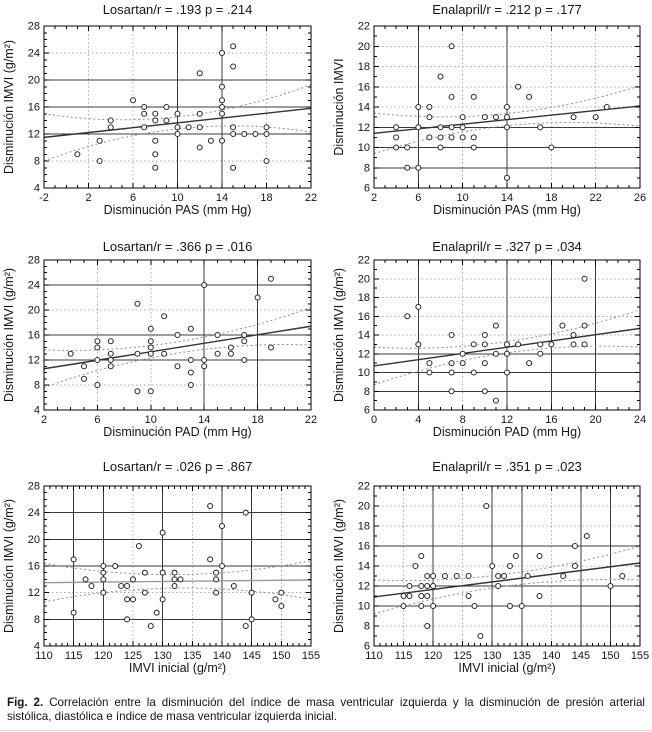  Describe the element at coordinates (34, 311) in the screenshot. I see `y-tick-label: 20` at that location.